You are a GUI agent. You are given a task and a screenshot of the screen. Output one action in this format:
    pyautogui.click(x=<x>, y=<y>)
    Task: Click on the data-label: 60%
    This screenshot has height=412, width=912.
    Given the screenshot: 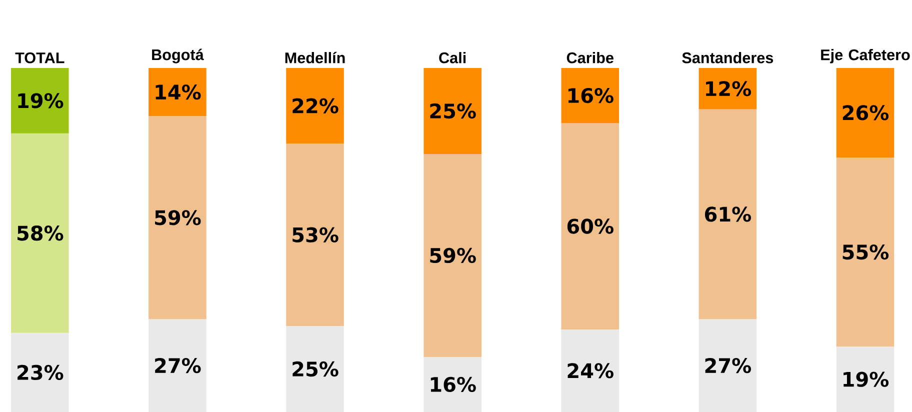 What is the action you would take?
    pyautogui.click(x=590, y=226)
    